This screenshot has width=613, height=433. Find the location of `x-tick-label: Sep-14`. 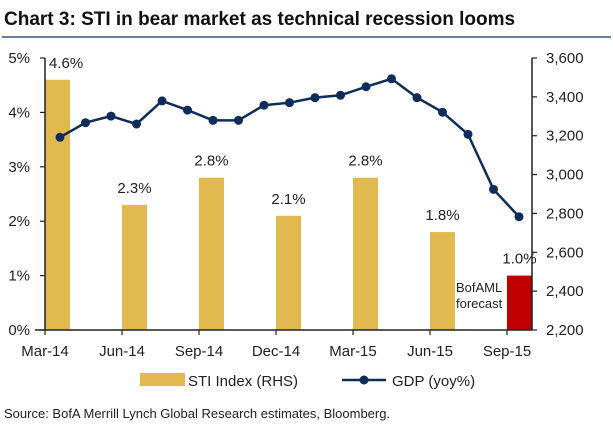

x-tick-label: Sep-14 is located at coordinates (199, 351).